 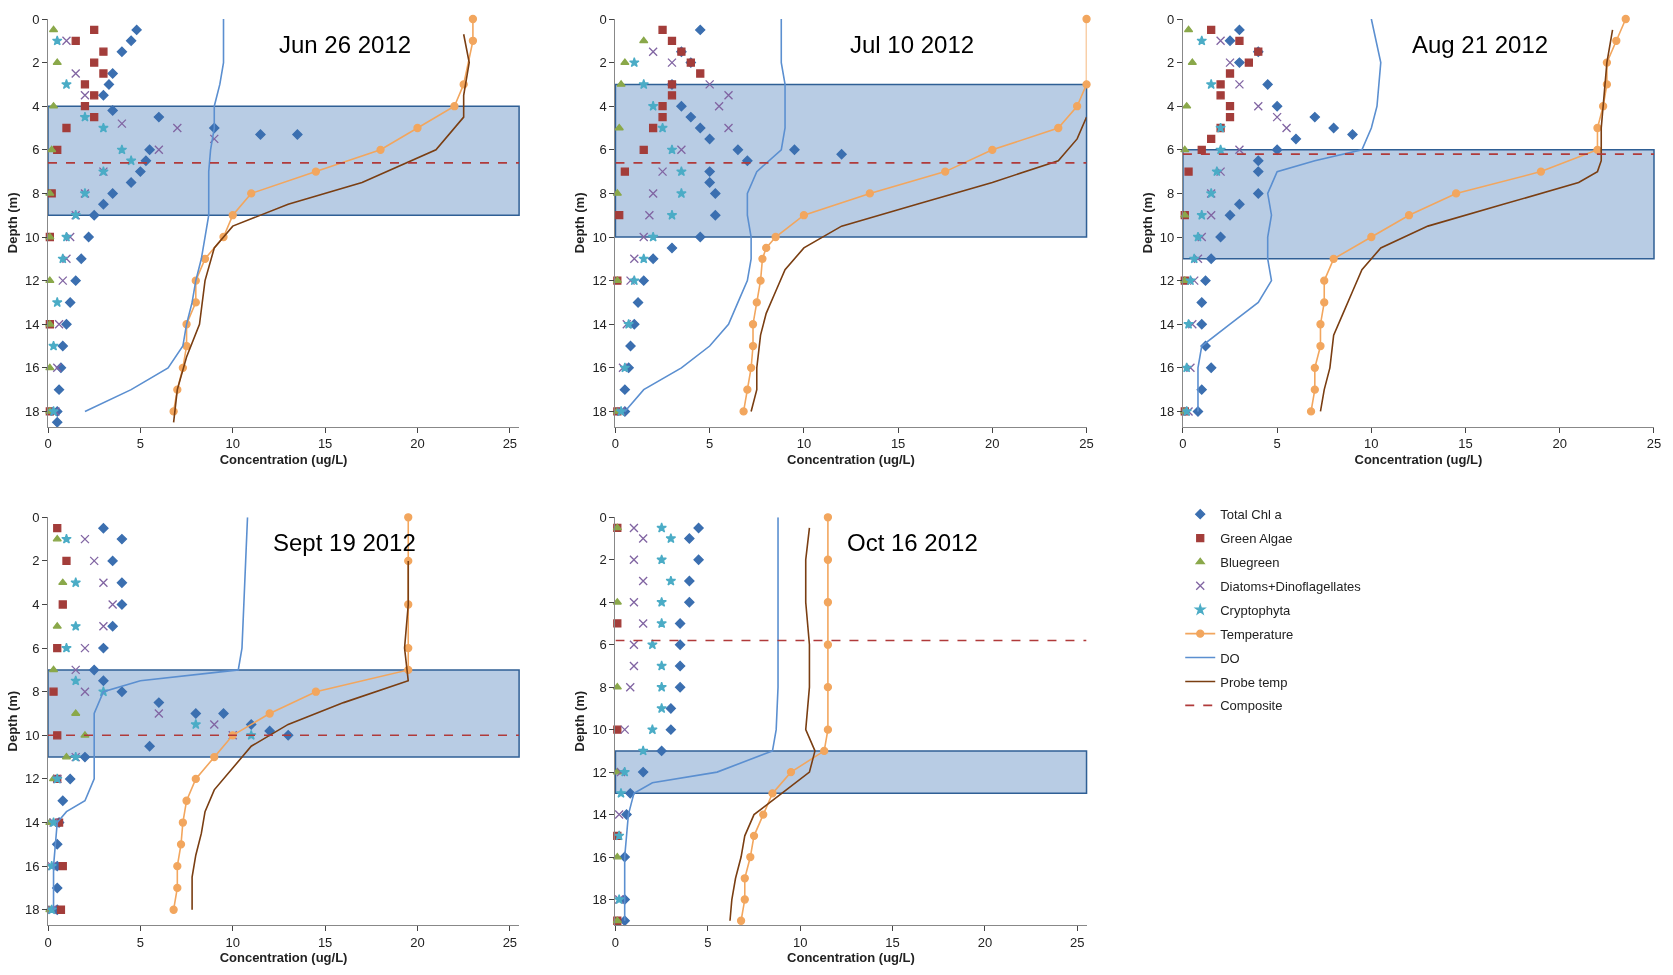 I want to click on legend-label: Composite, so click(x=1251, y=706).